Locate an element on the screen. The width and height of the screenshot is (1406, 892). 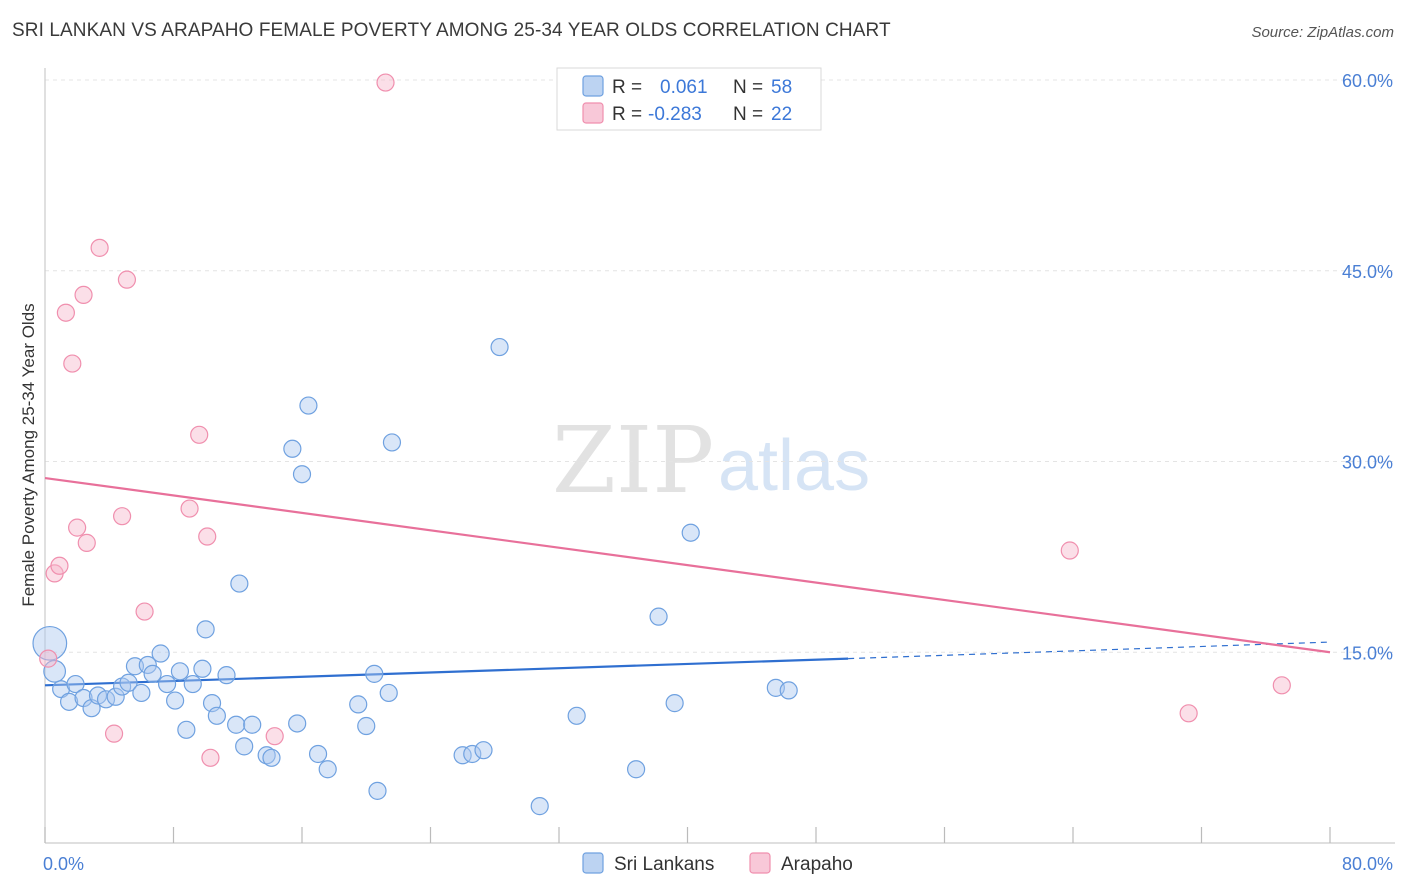
legend-n-value-1: 58 is located at coordinates (781, 87).